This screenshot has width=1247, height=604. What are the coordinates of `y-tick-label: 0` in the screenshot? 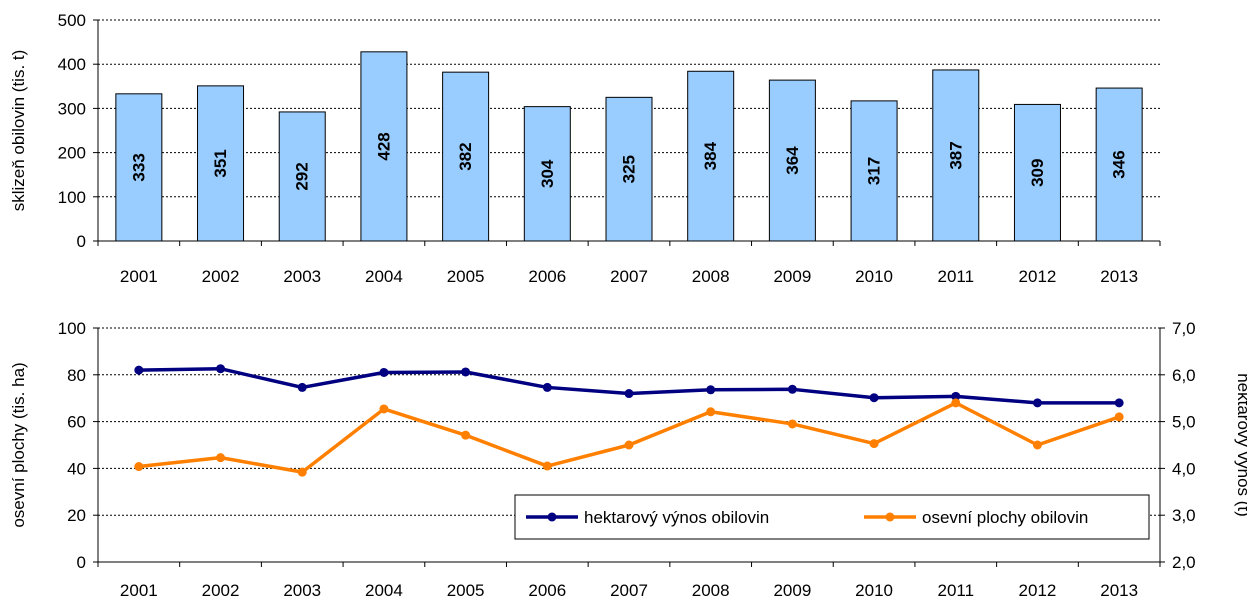 It's located at (81, 241).